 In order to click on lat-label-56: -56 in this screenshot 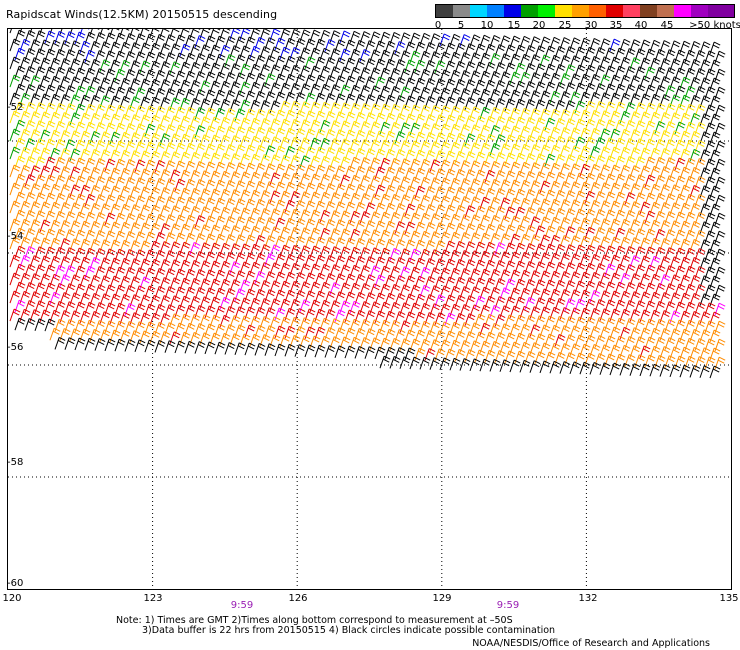, I will do `click(15, 347)`.